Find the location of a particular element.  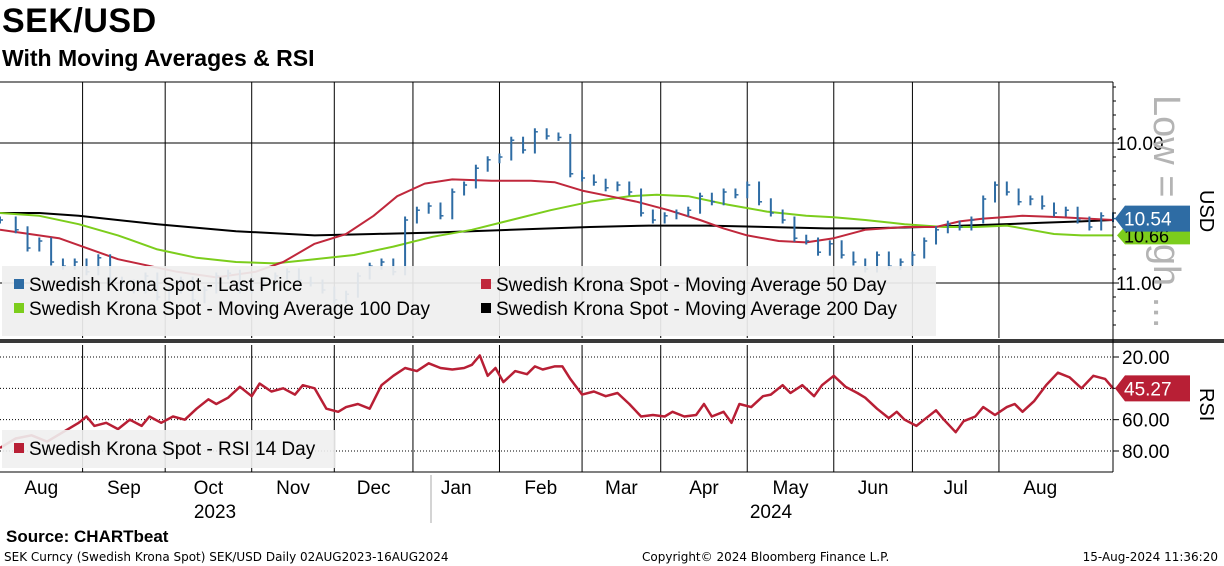

rsi-y-tick-label-60-00: 60.00 is located at coordinates (1146, 421).